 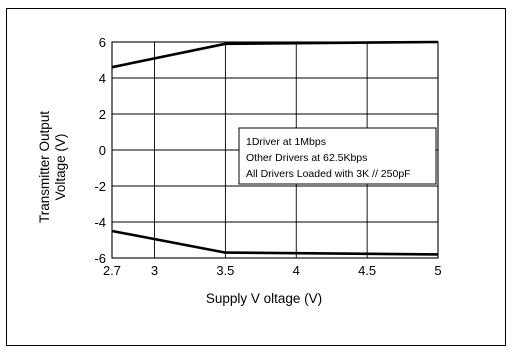 I want to click on y-tick-label: 0, so click(x=102, y=150).